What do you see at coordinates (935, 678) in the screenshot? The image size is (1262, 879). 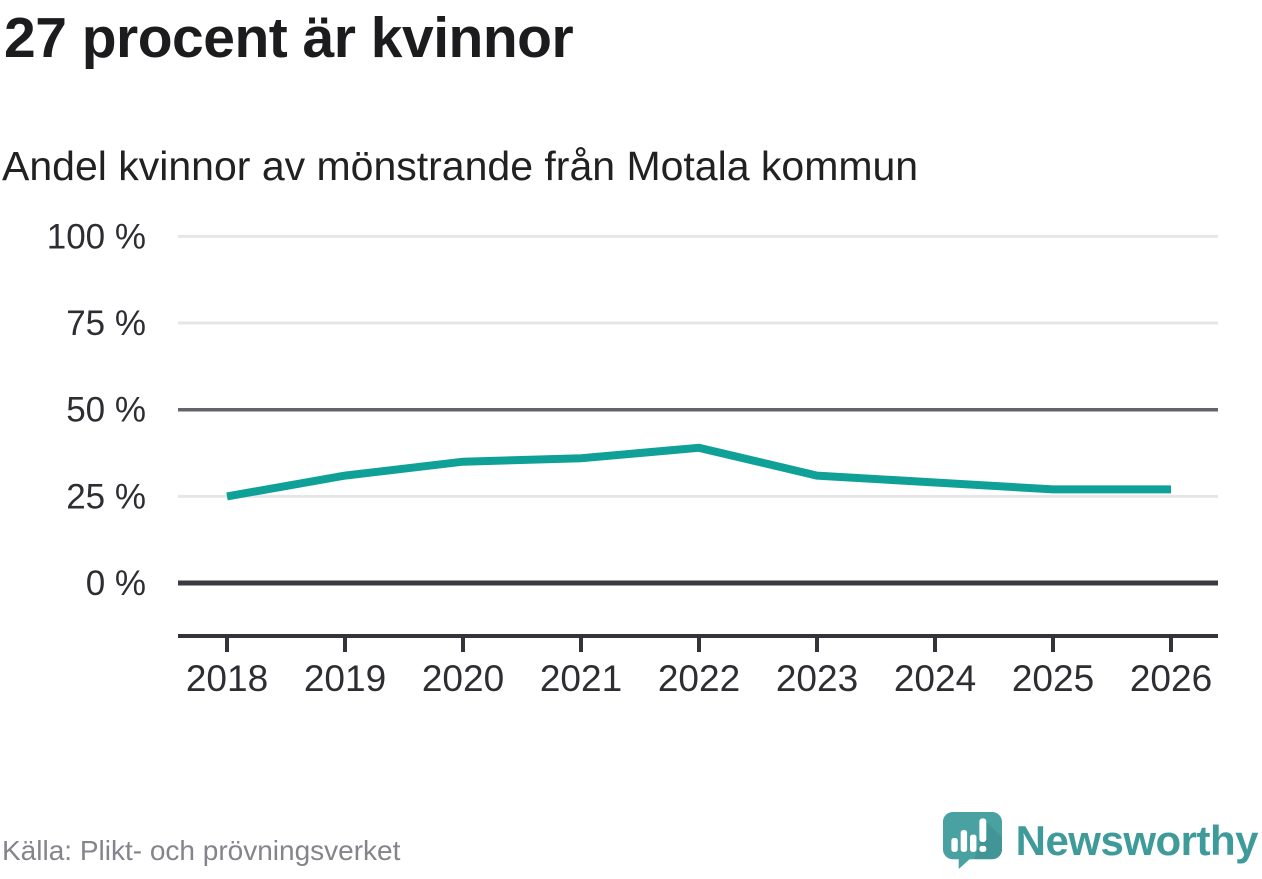 I see `x-axis-label-2024: 2024` at bounding box center [935, 678].